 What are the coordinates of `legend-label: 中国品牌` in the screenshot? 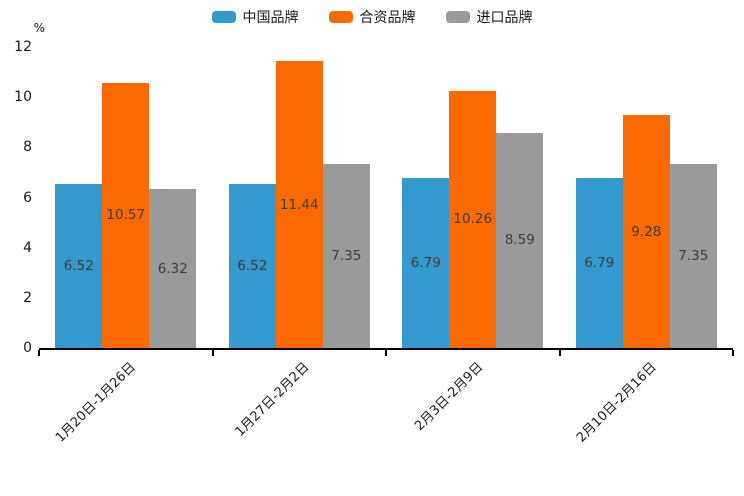 It's located at (270, 18).